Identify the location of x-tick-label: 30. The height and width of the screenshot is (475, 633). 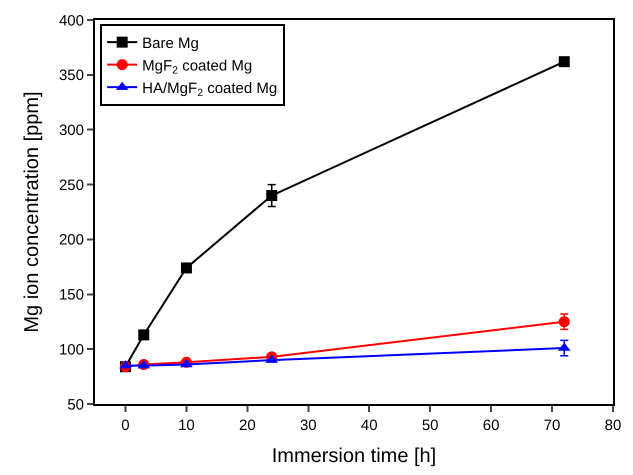
(308, 425).